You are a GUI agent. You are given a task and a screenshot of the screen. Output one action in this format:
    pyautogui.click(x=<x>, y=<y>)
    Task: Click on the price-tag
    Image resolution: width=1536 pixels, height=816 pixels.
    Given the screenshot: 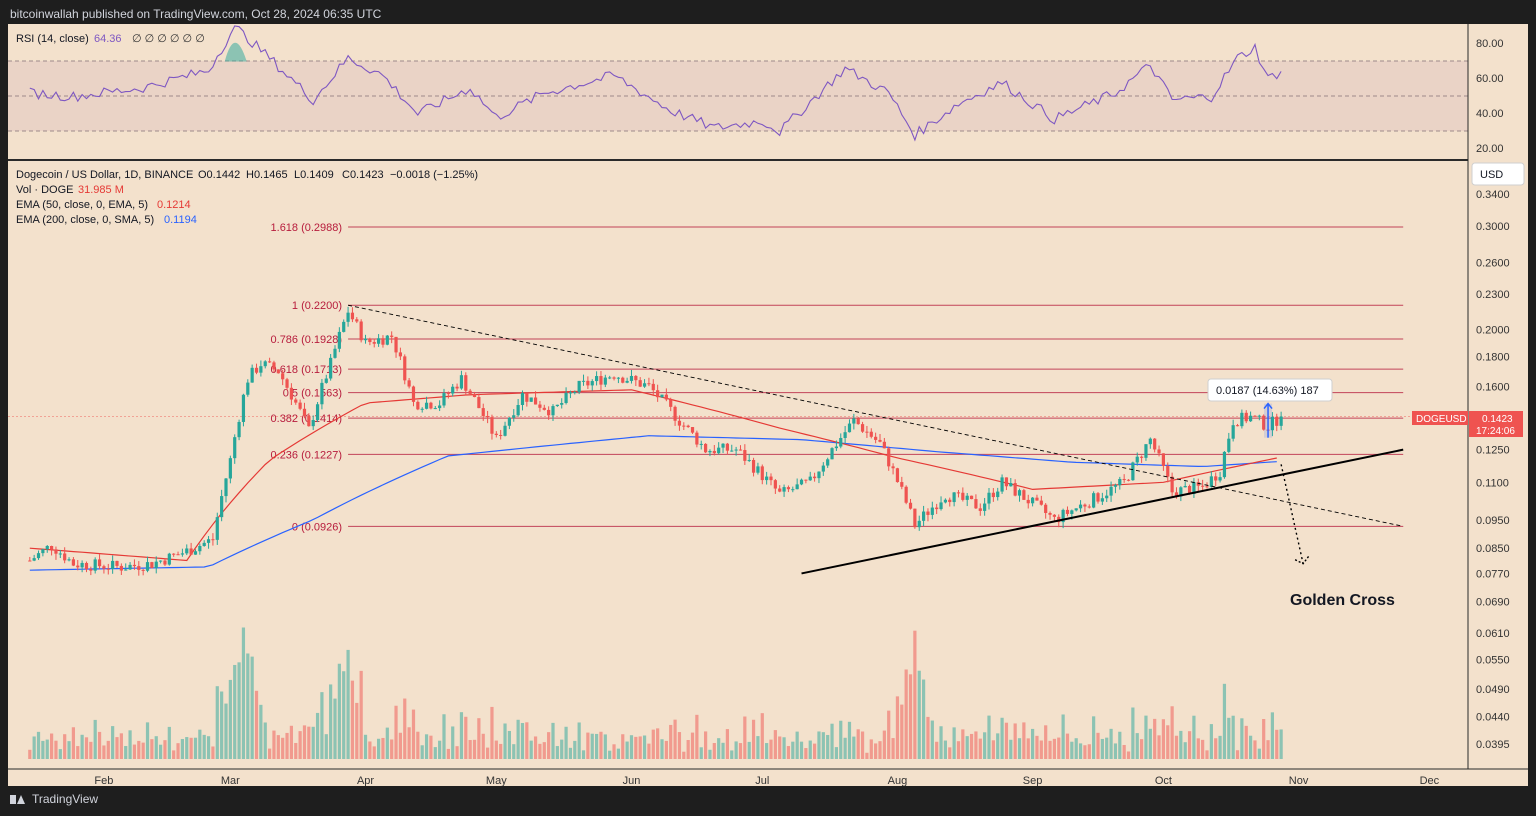 What is the action you would take?
    pyautogui.click(x=1496, y=424)
    